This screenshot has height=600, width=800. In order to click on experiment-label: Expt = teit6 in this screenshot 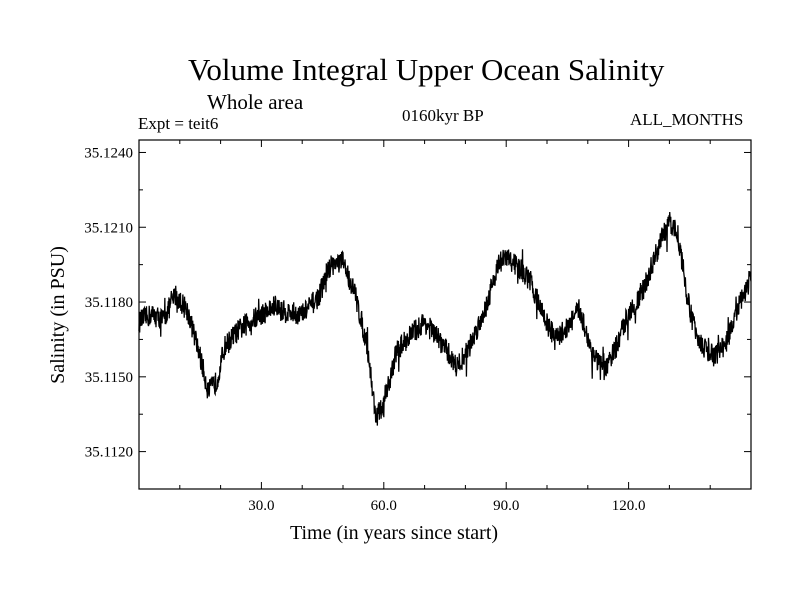, I will do `click(178, 123)`.